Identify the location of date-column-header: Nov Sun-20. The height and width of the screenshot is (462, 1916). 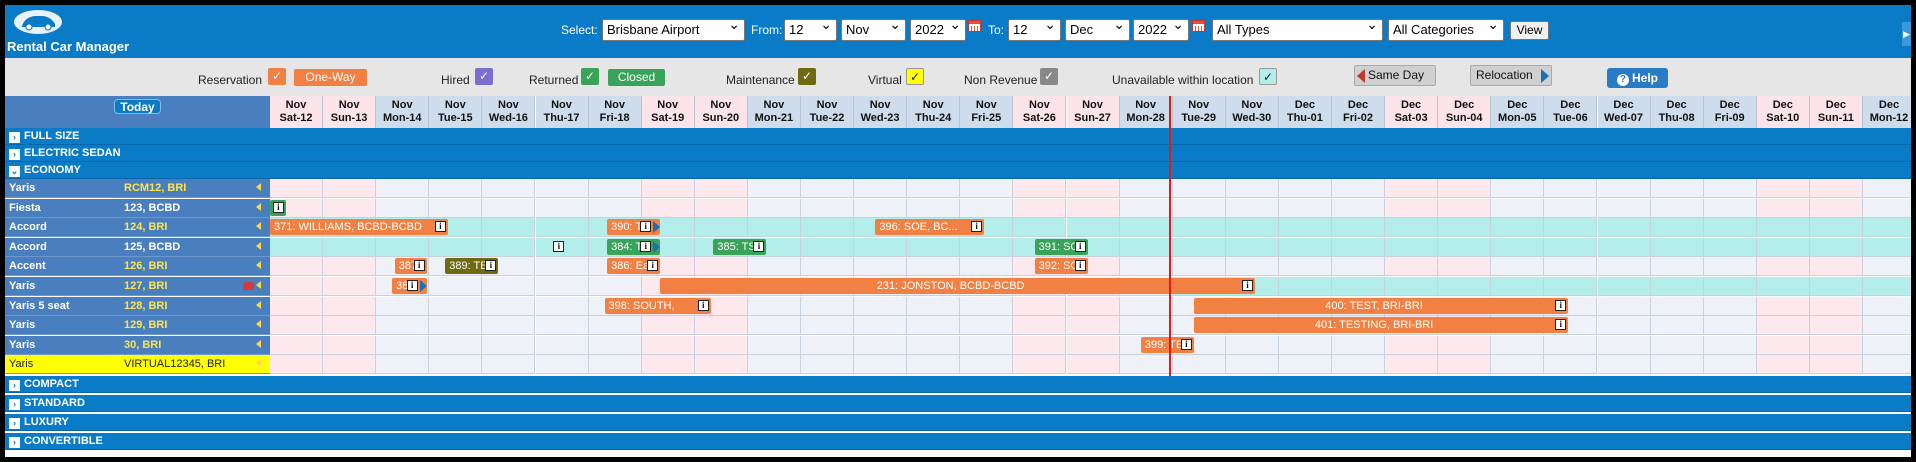
(721, 112).